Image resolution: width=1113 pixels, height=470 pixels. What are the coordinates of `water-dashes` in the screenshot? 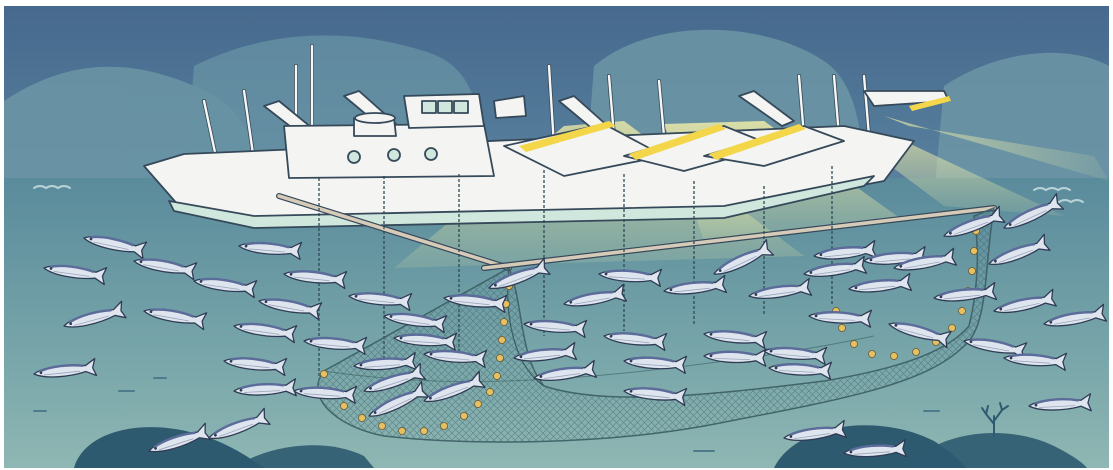 It's located at (486, 414).